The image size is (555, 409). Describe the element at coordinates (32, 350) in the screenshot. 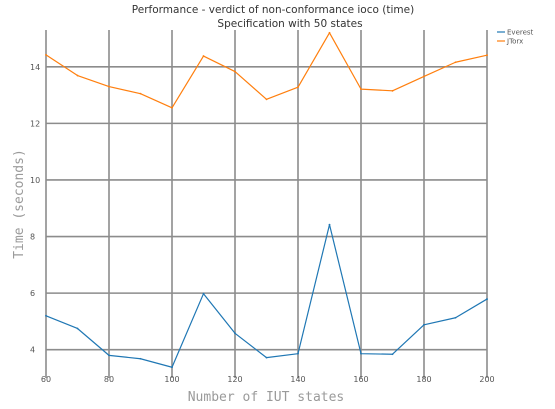

I see `y-tick-4: 4` at that location.